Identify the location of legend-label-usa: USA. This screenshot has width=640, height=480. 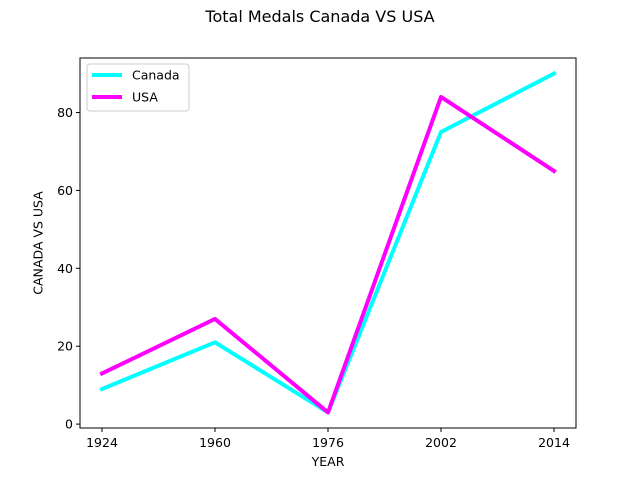
(145, 97).